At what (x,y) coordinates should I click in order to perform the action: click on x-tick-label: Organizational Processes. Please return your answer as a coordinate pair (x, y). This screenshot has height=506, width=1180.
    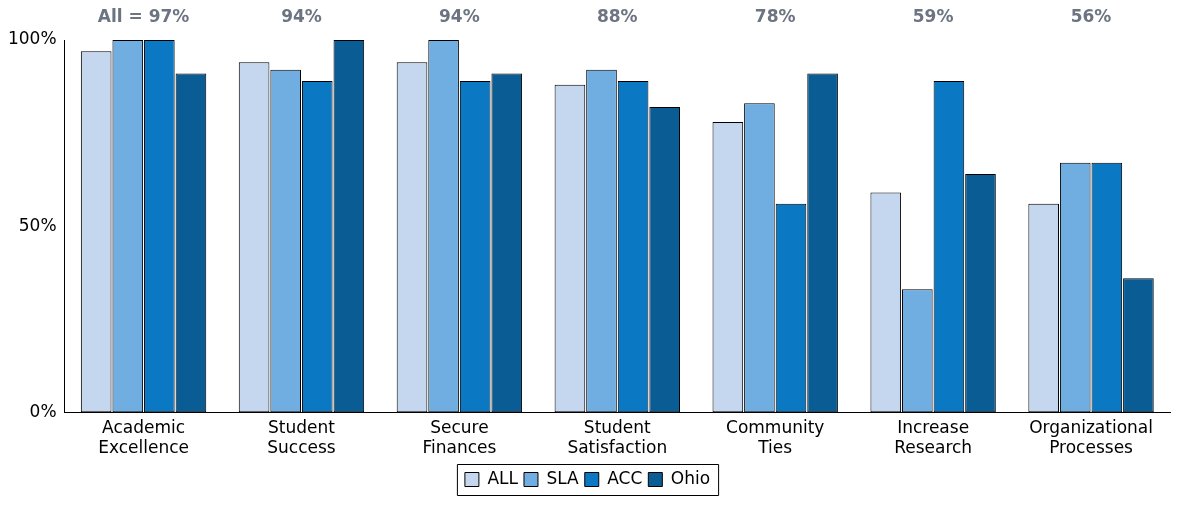
    Looking at the image, I should click on (1091, 437).